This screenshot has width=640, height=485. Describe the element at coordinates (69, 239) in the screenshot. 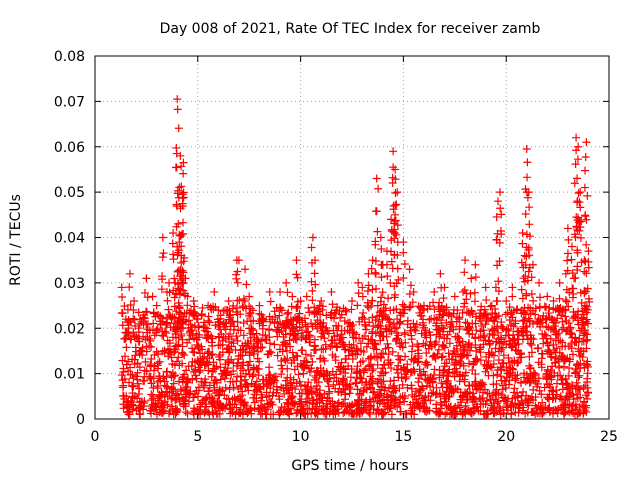

I see `y-tick-label: 0.04` at that location.